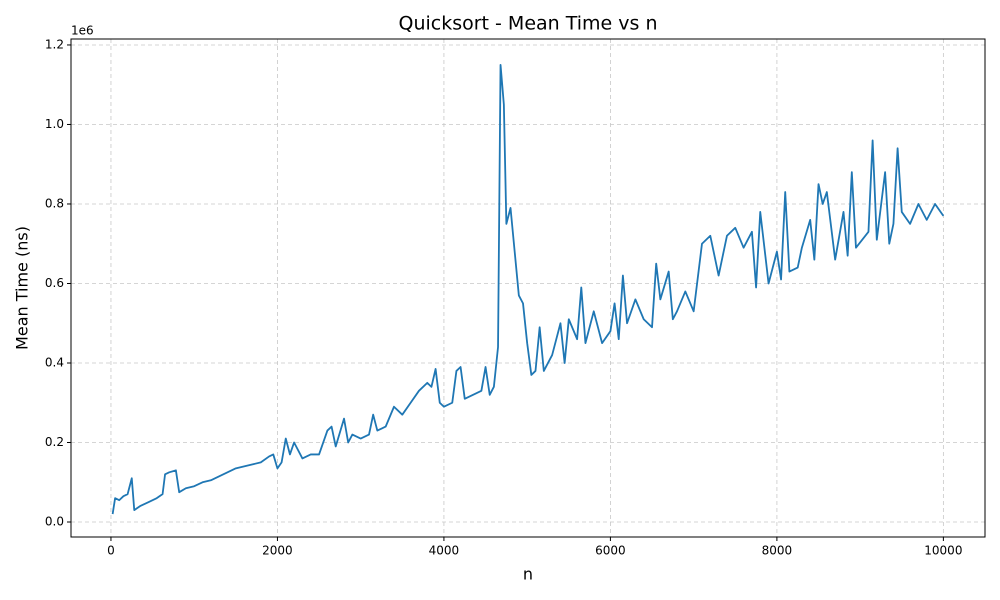  I want to click on y-tick-label: 0.2, so click(54, 442).